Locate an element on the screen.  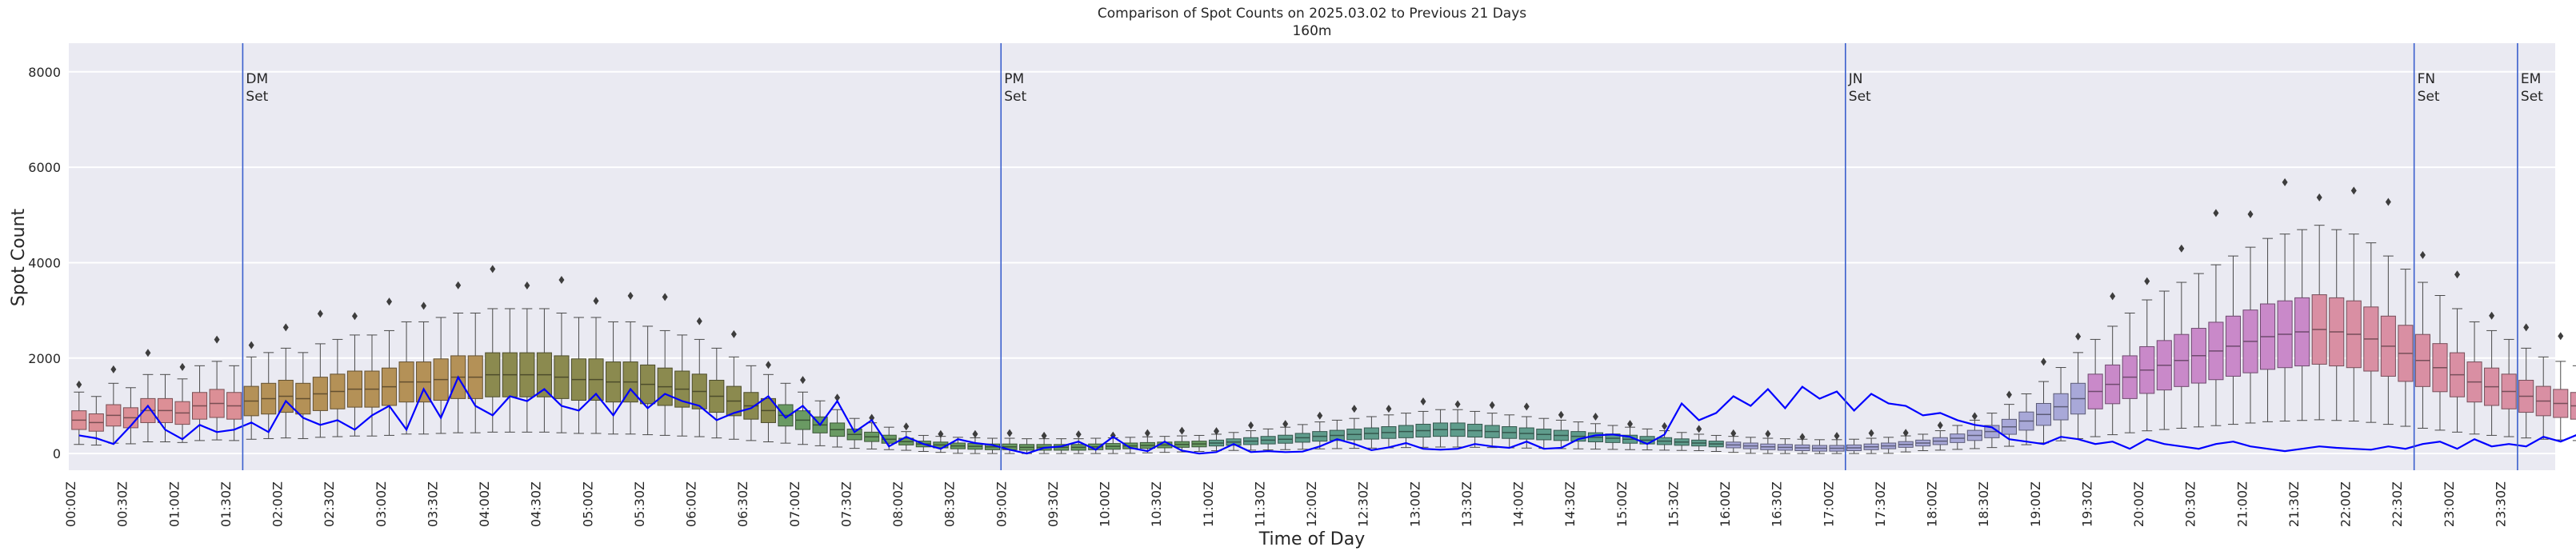
x-tick-label: 21:30Z is located at coordinates (2294, 504).